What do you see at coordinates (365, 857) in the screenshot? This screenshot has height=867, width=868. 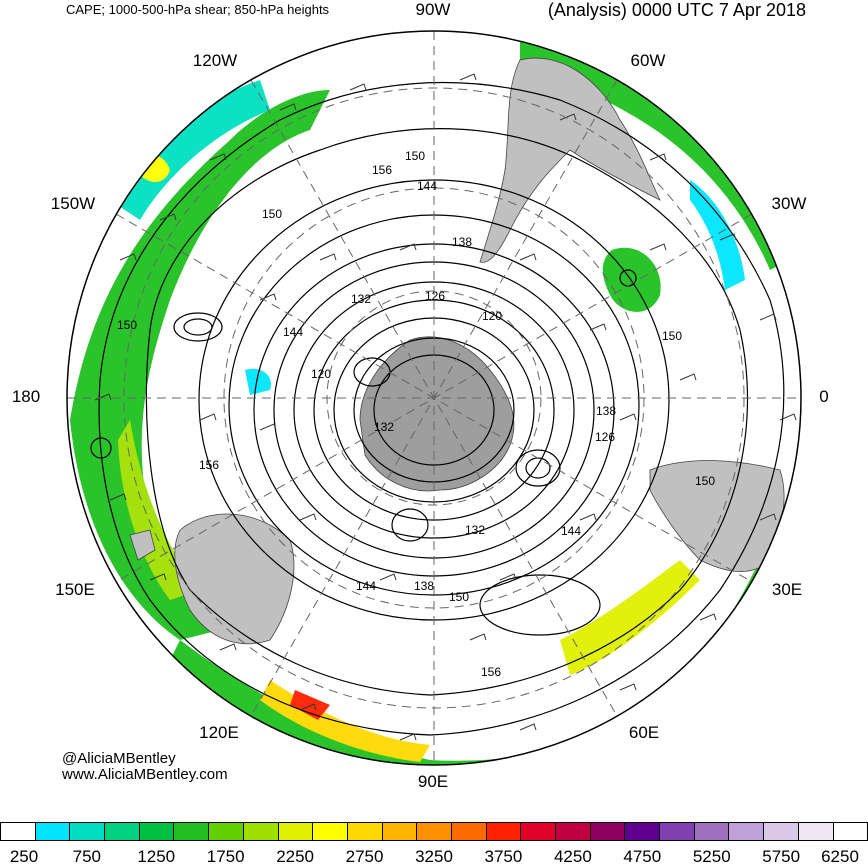 I see `colorbar-tick-label: 2750` at bounding box center [365, 857].